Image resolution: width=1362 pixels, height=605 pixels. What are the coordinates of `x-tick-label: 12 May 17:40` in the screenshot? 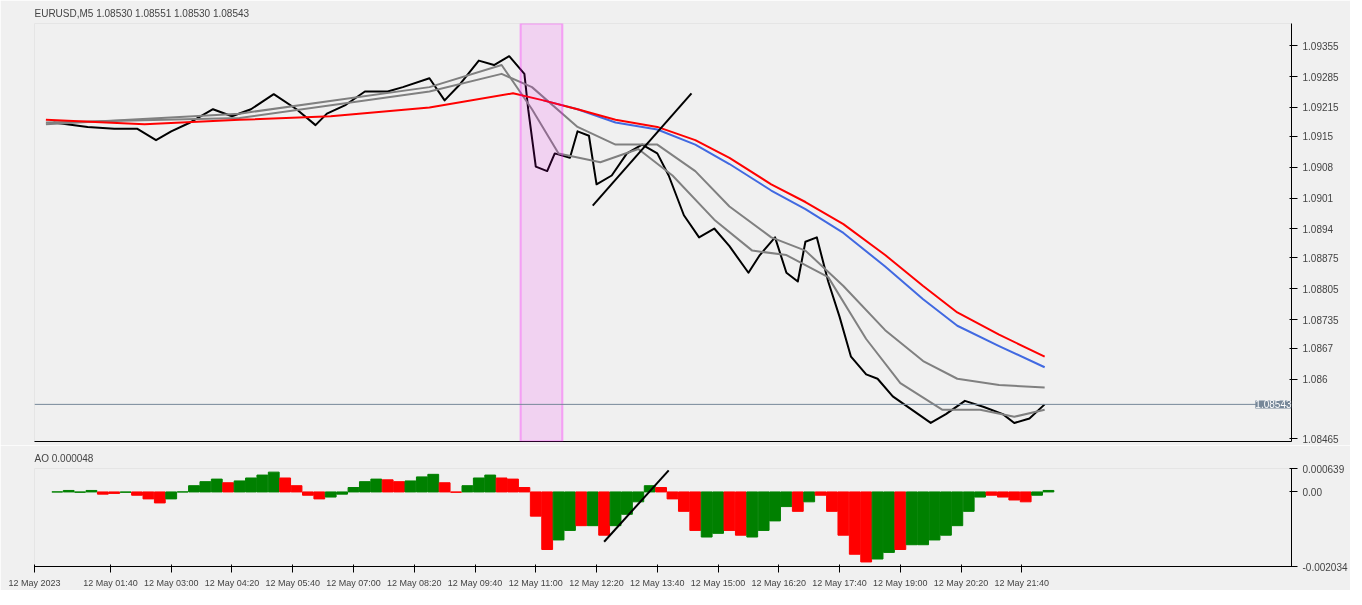 It's located at (839, 582).